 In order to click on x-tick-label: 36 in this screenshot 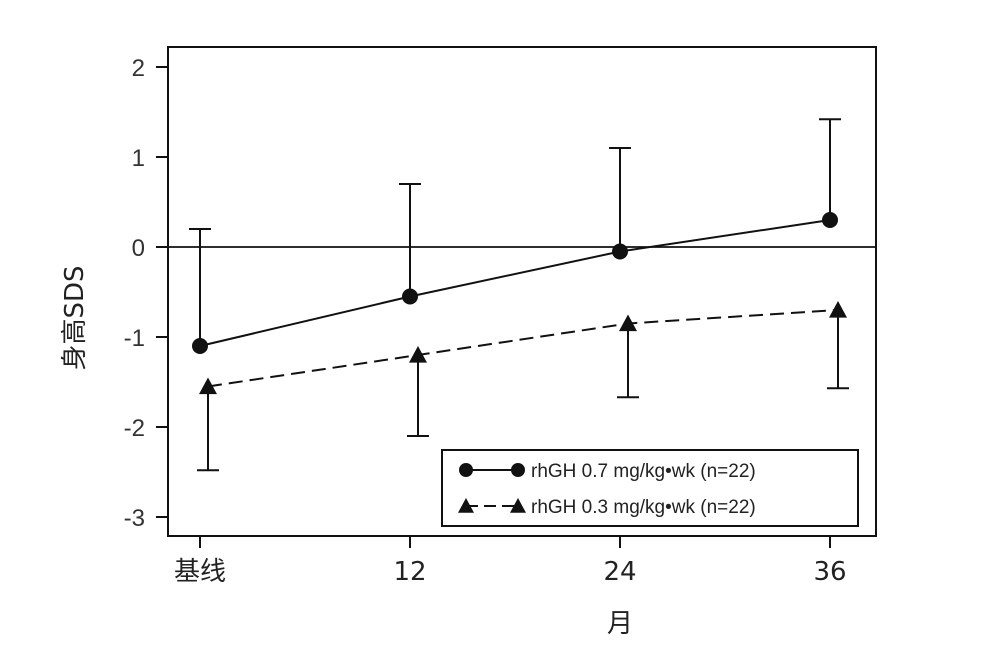, I will do `click(829, 572)`.